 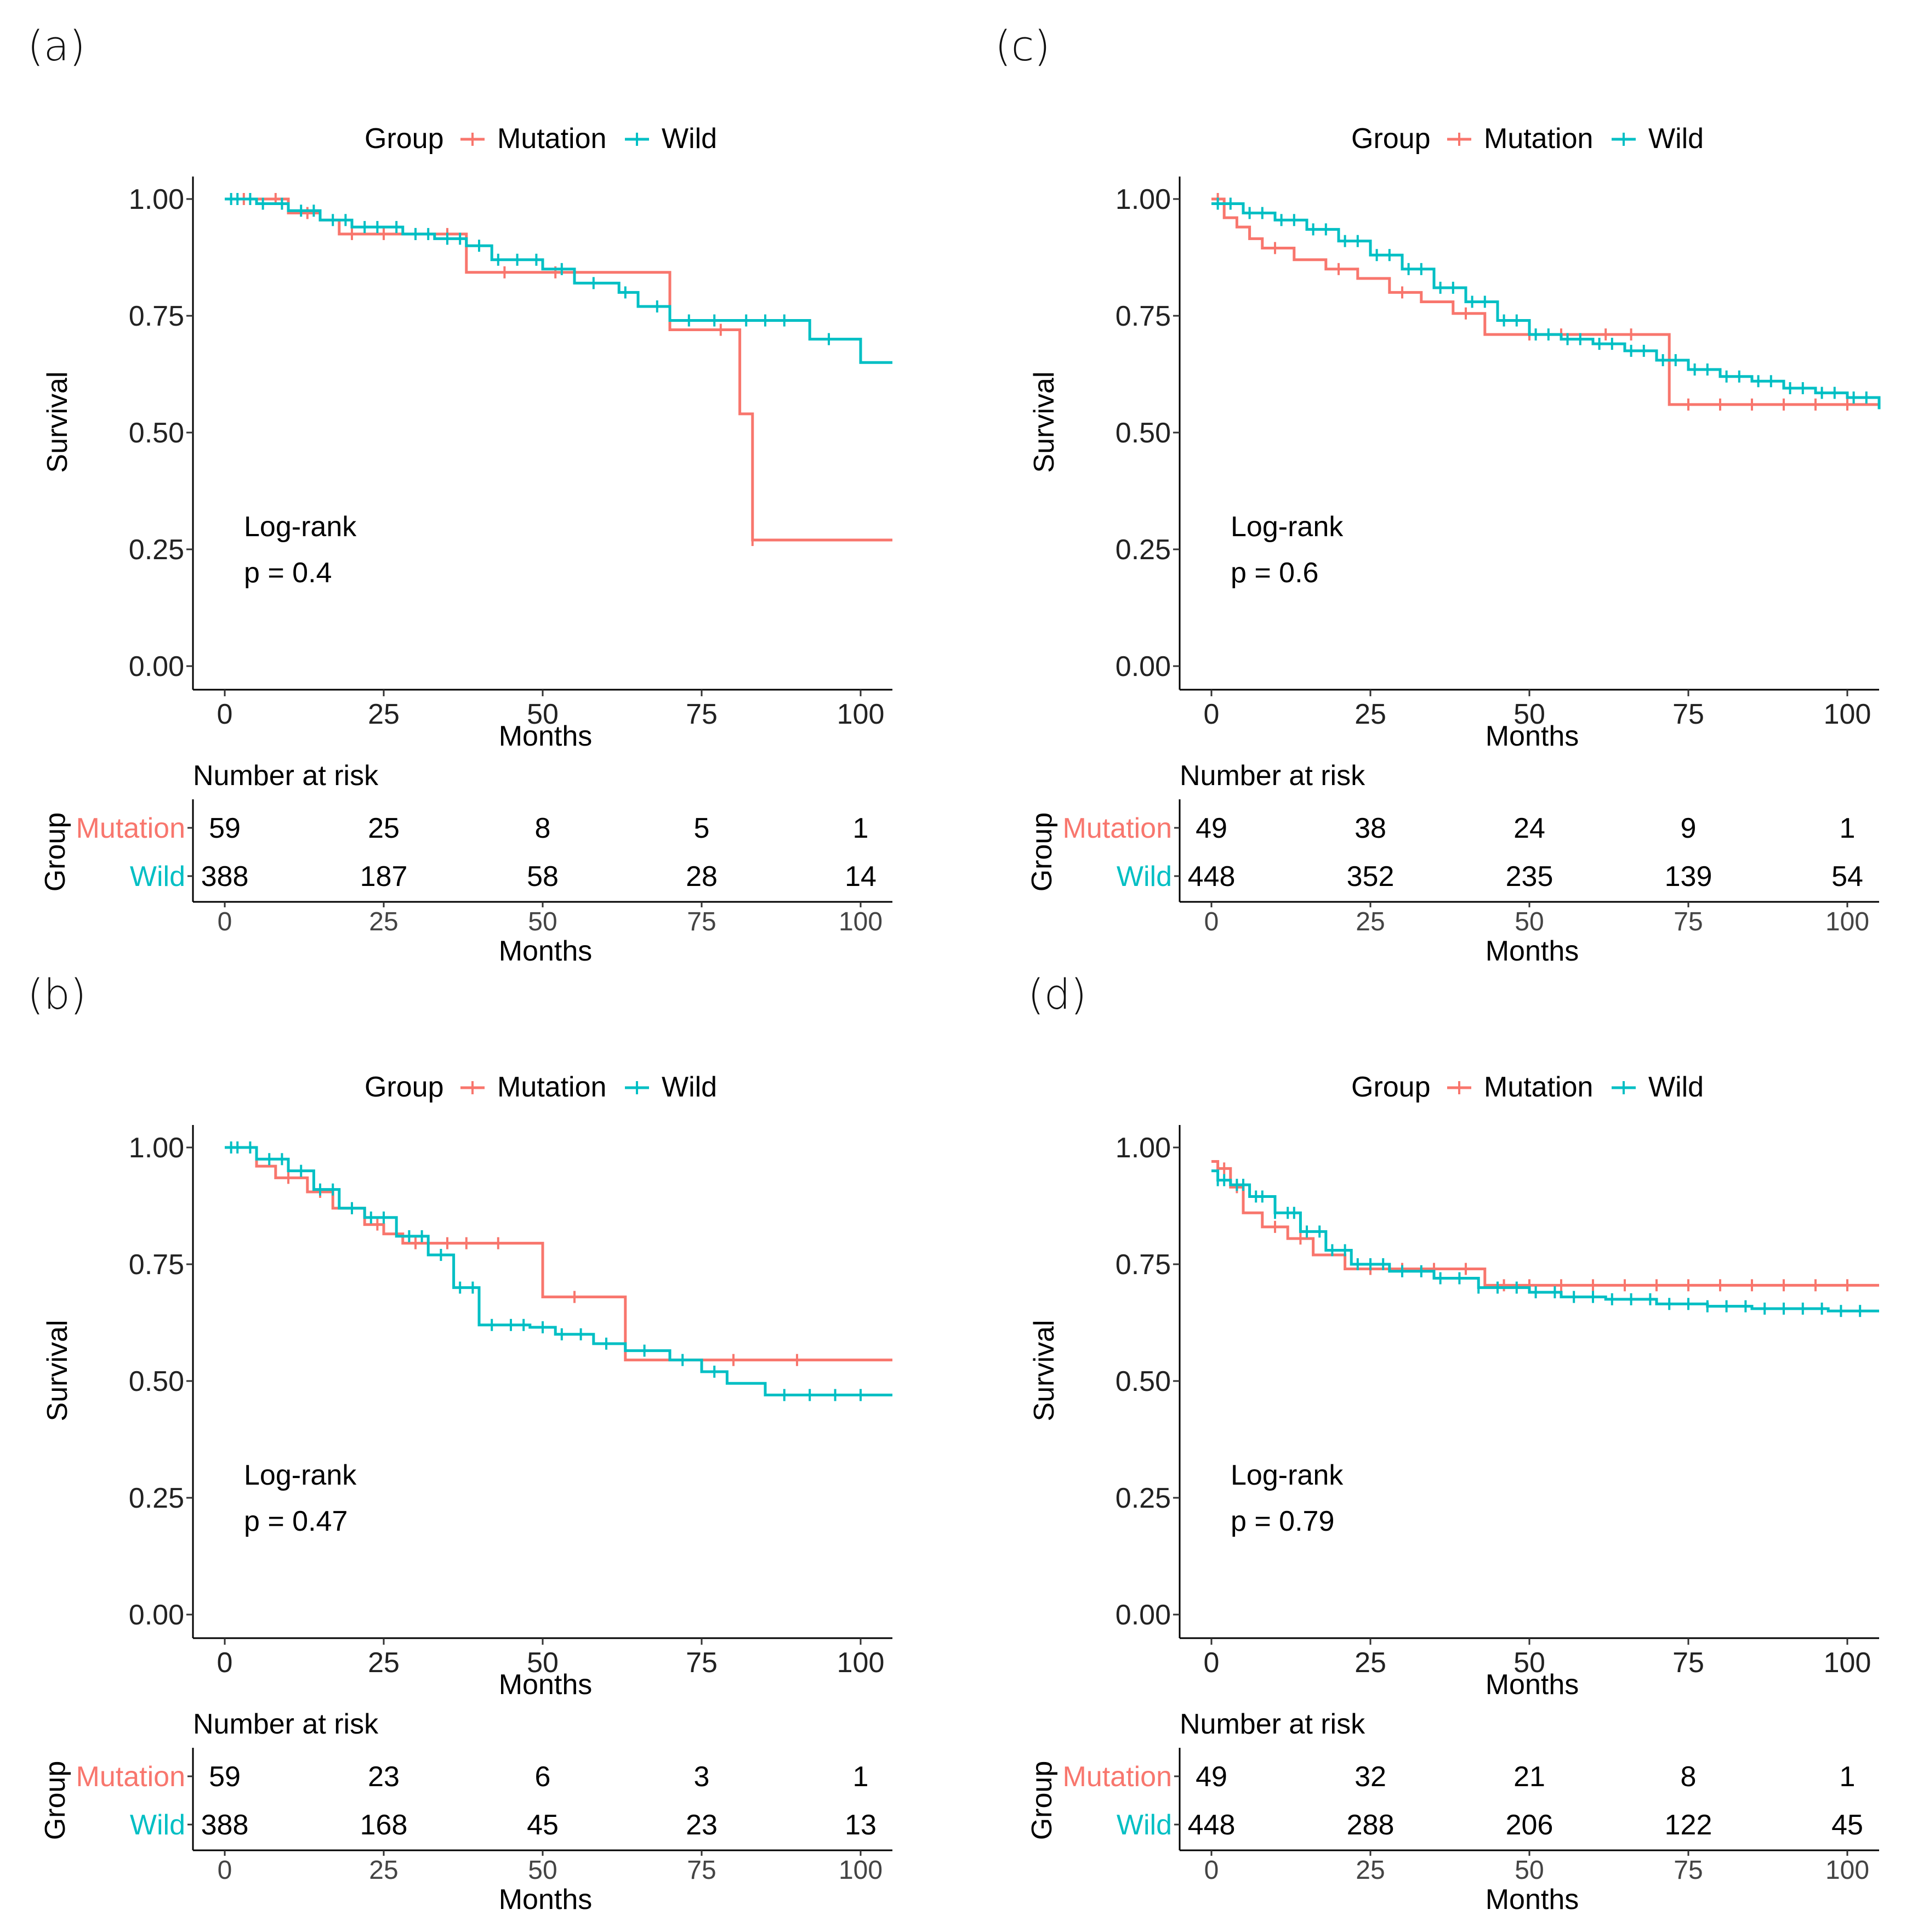 I want to click on risk-count-wild: 13, so click(x=861, y=1825).